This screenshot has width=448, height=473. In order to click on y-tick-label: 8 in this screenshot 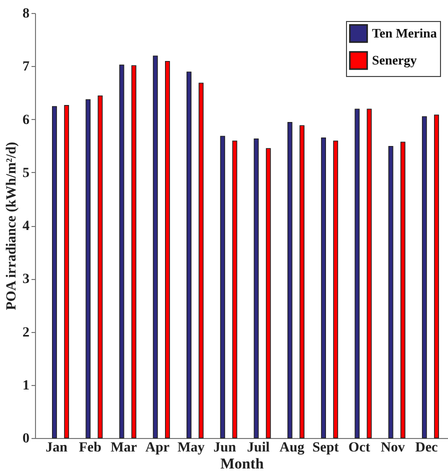, I will do `click(26, 14)`.